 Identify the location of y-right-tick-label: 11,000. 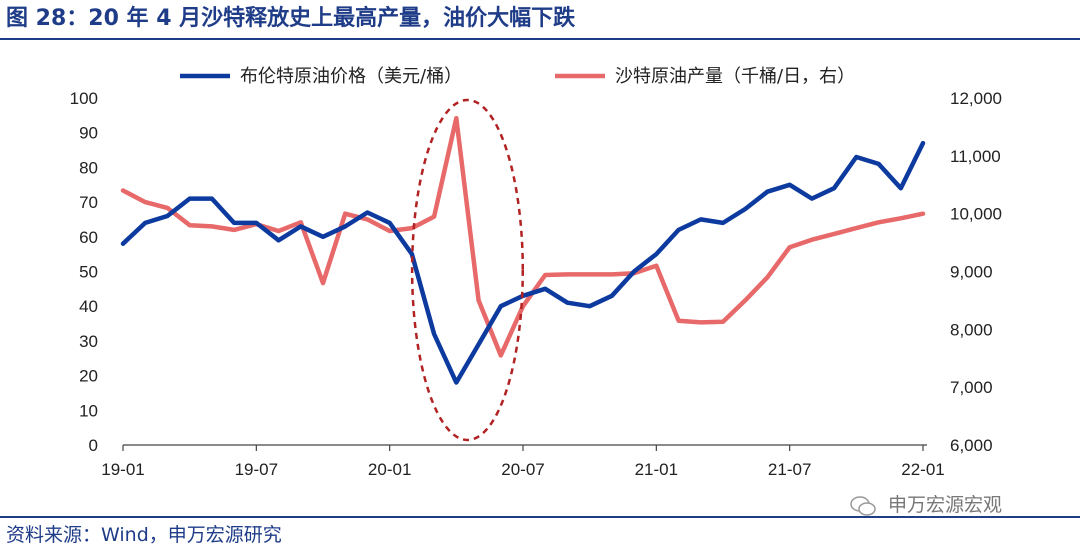
(975, 156).